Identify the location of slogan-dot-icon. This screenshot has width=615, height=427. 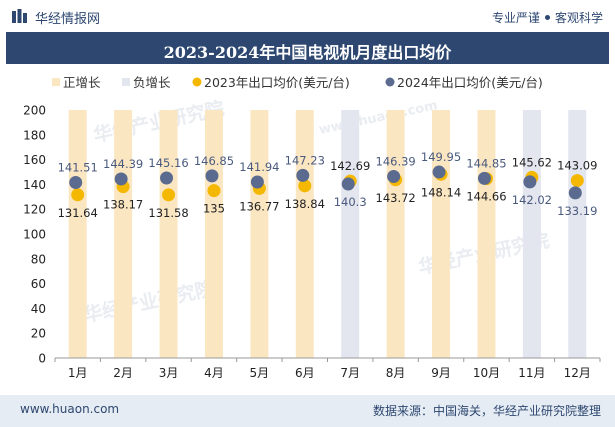
(547, 17).